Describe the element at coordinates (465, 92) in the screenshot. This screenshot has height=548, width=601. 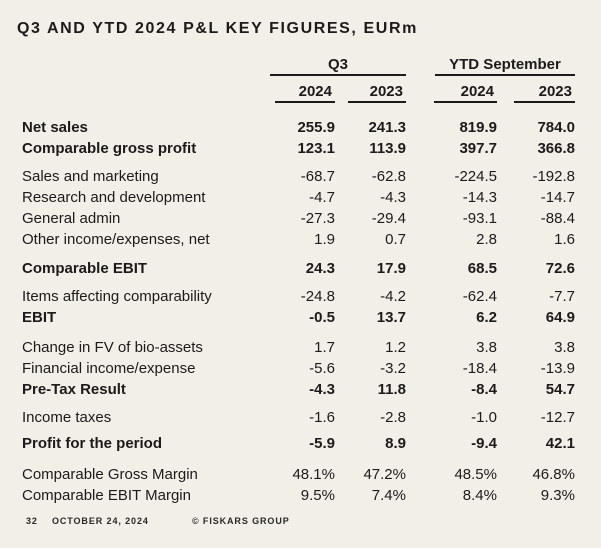
I see `year-header-label: 2024` at that location.